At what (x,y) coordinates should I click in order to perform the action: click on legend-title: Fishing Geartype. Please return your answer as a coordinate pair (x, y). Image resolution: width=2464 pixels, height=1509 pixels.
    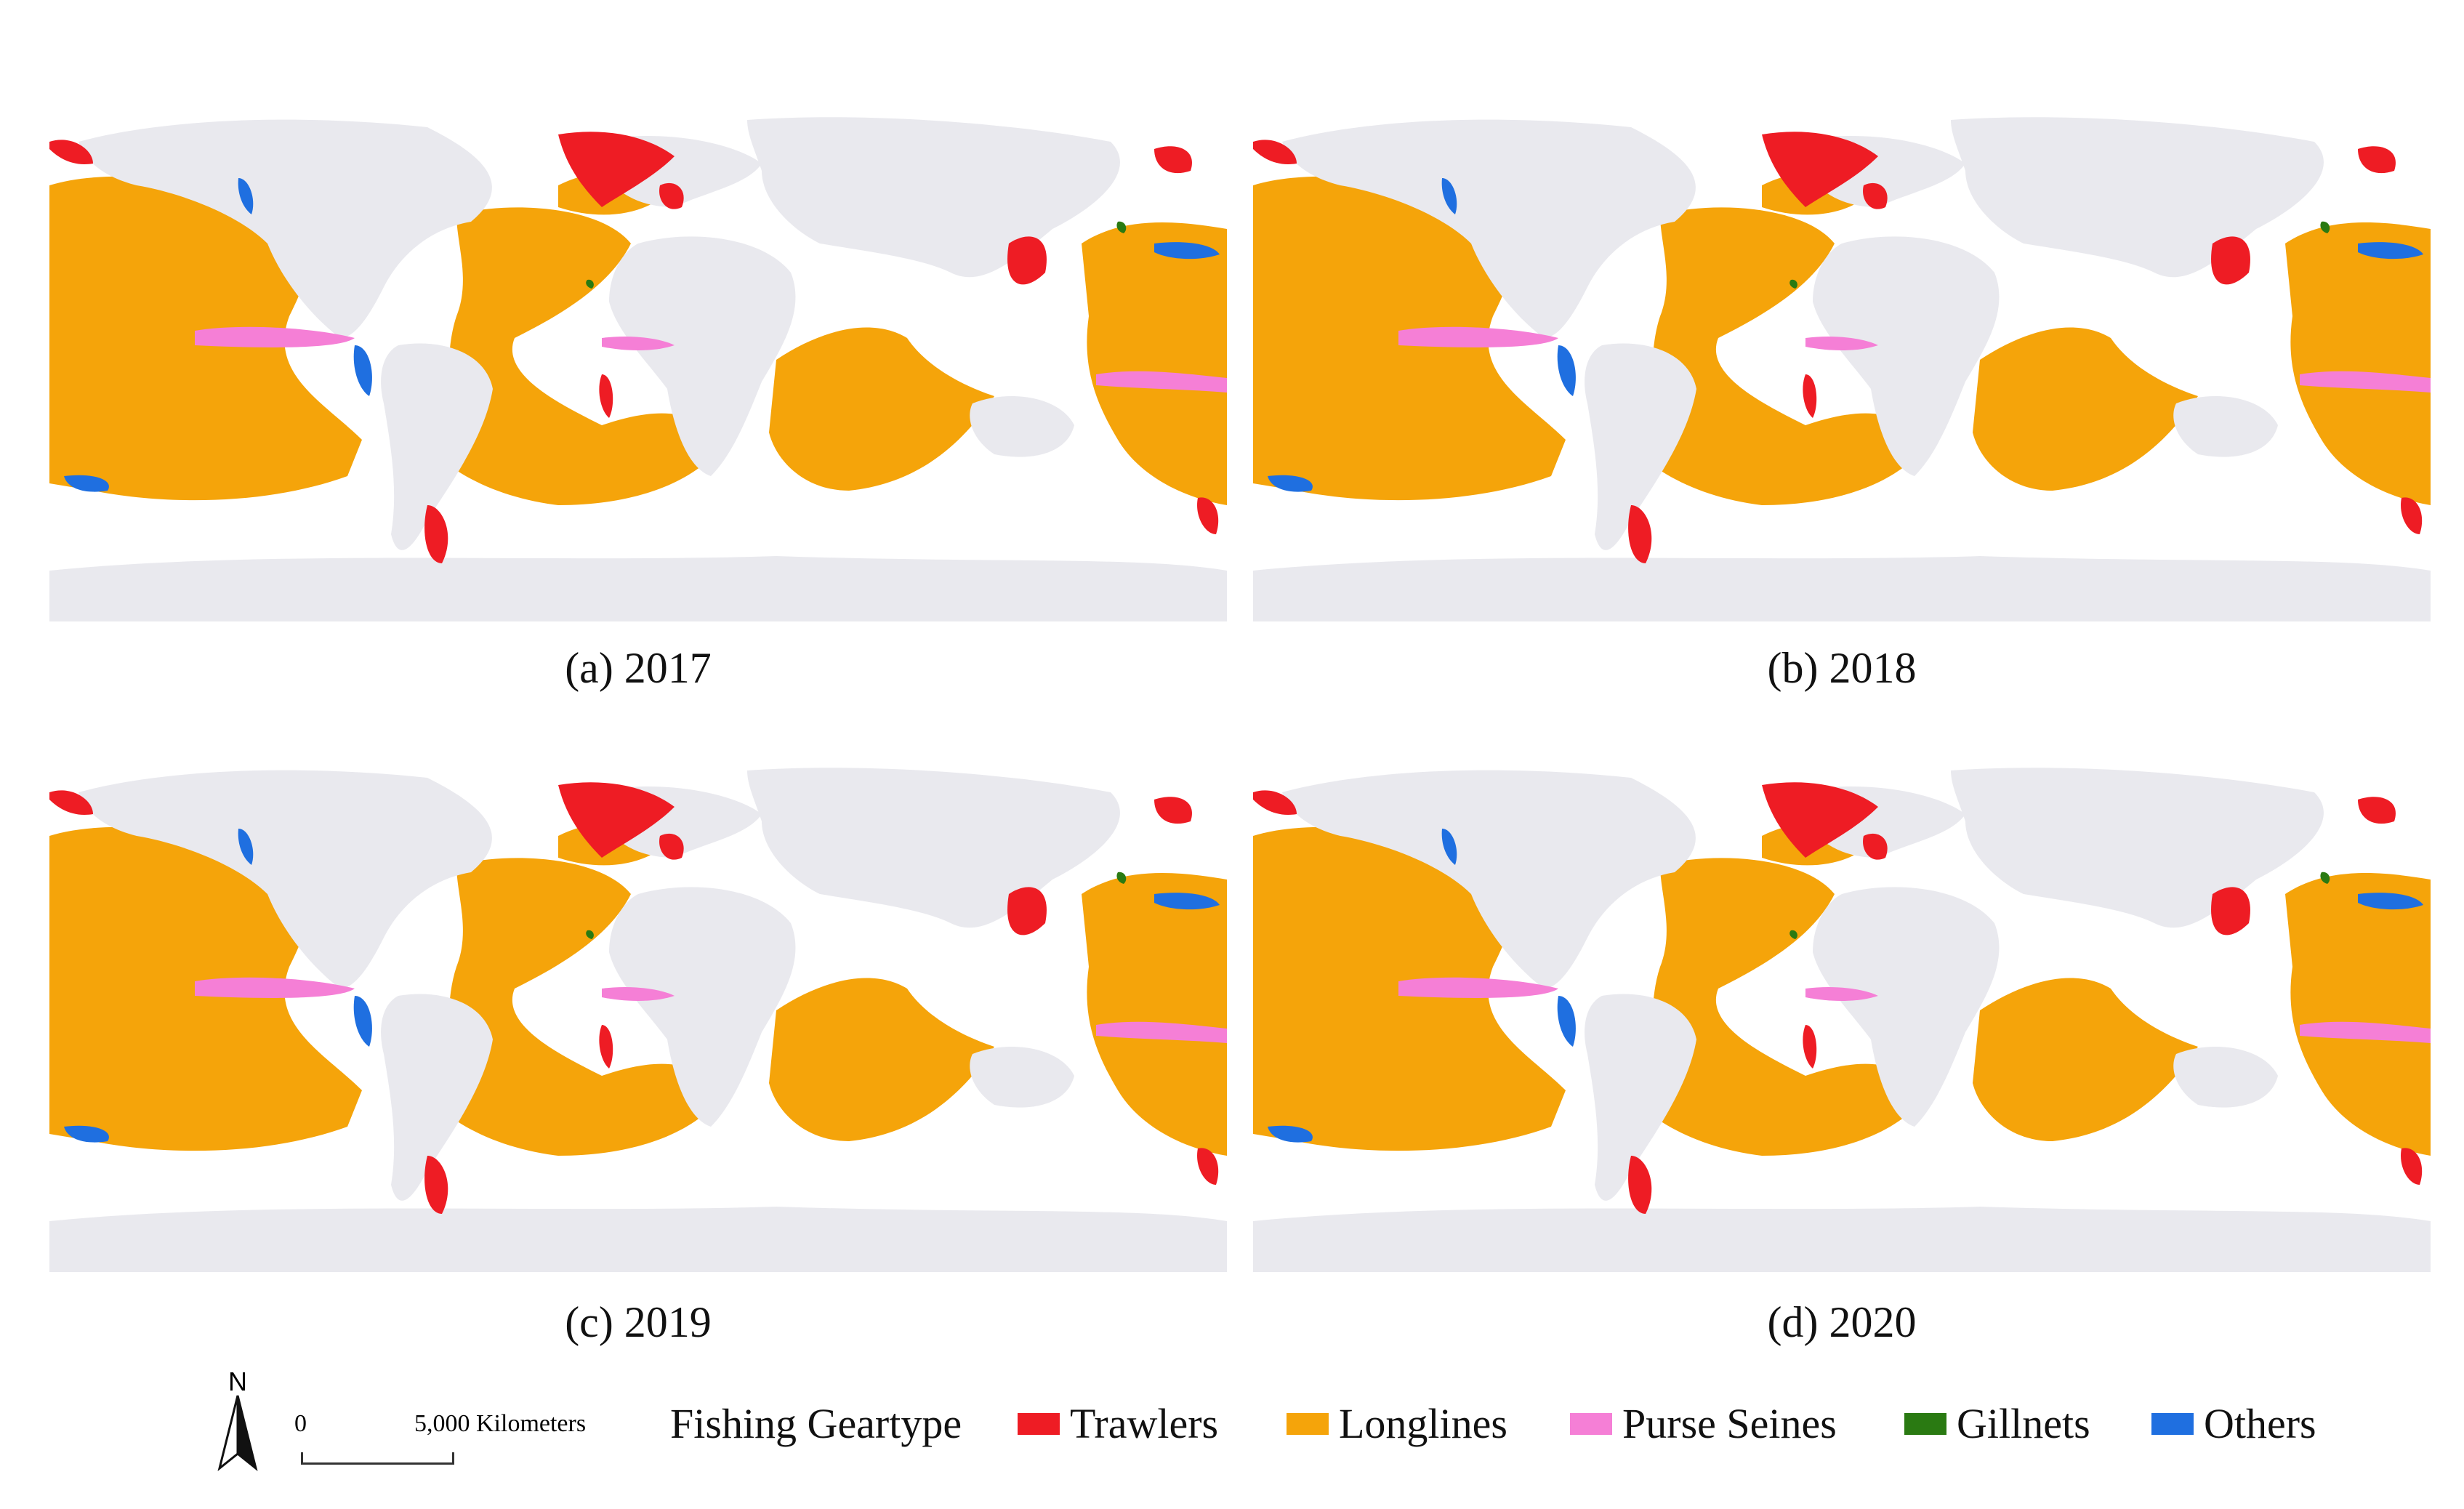
    Looking at the image, I should click on (816, 1423).